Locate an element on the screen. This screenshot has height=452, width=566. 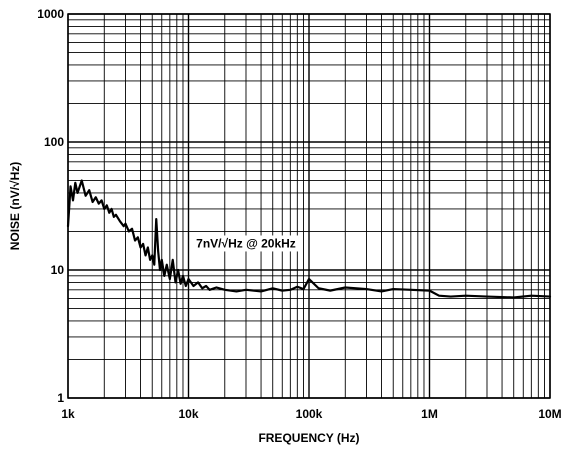
y-axis-title: NOISE (nV/√Hz) is located at coordinates (15, 206).